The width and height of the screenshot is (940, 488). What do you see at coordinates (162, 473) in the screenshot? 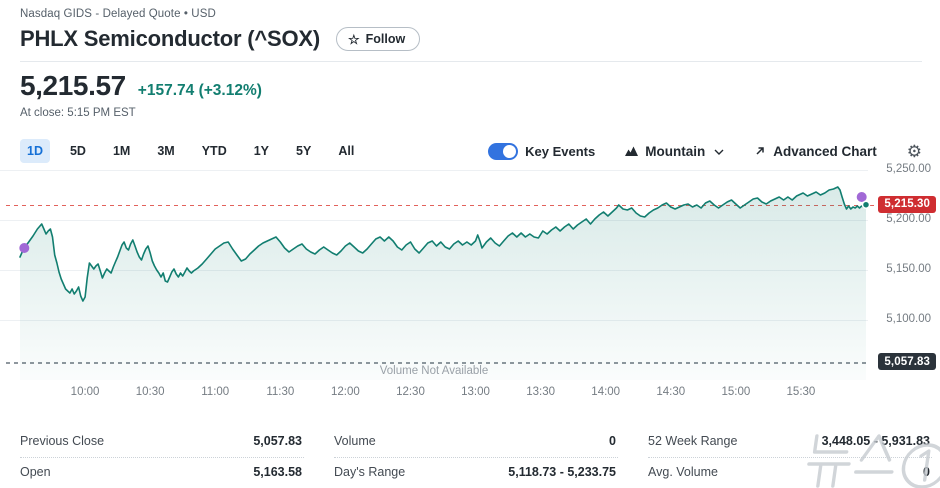
I see `stat-row-open: Open 5,163.58` at bounding box center [162, 473].